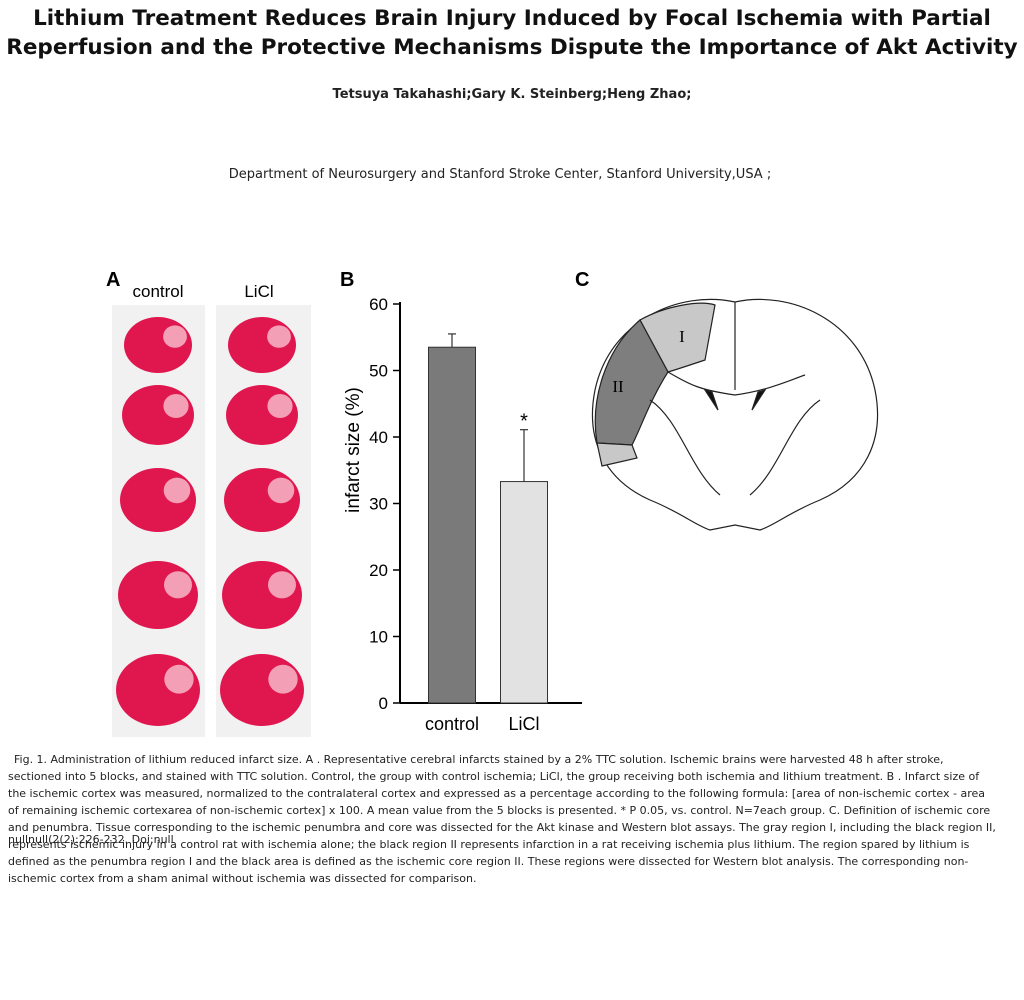  What do you see at coordinates (735, 399) in the screenshot?
I see `ventricle` at bounding box center [735, 399].